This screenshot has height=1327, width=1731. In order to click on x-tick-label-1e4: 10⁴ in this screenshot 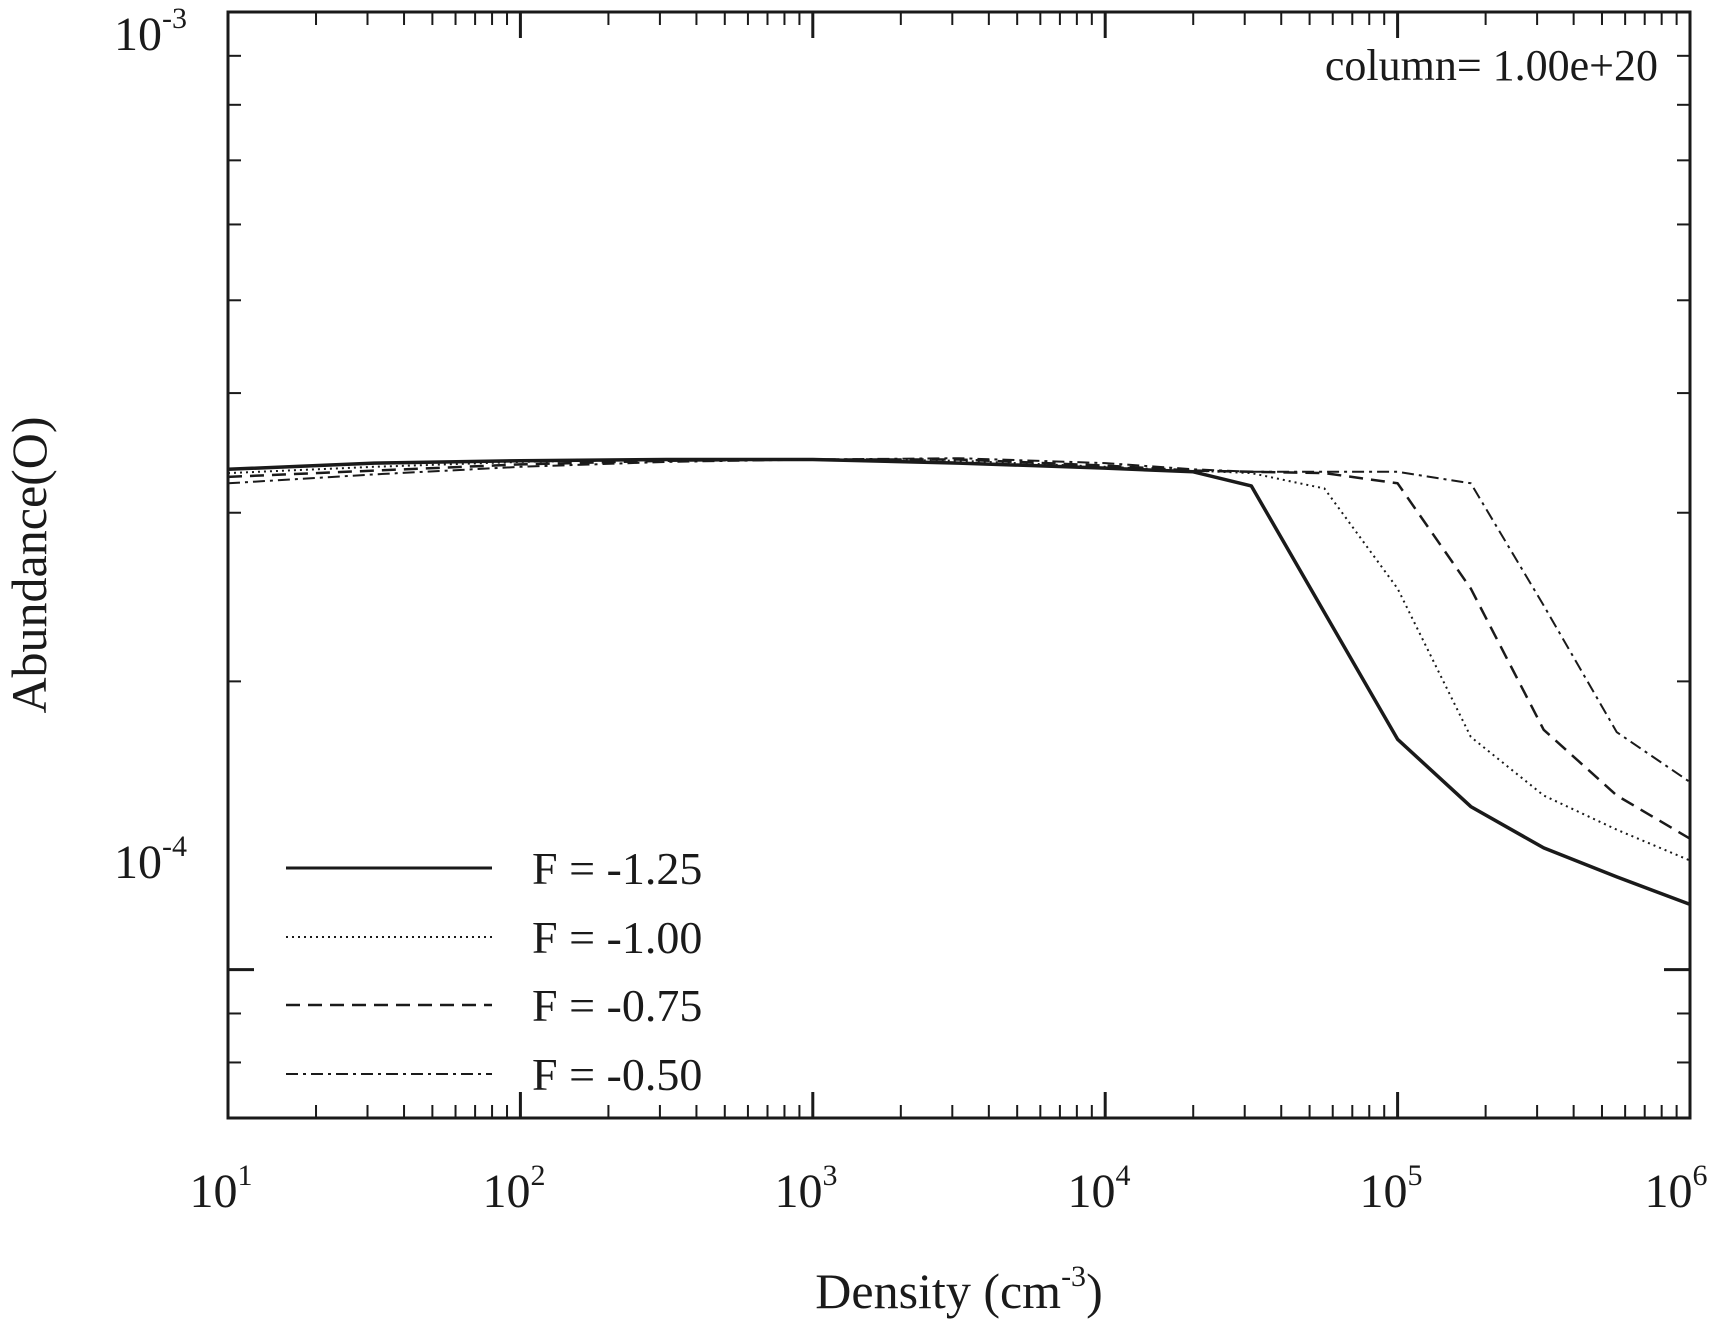, I will do `click(1099, 1188)`.